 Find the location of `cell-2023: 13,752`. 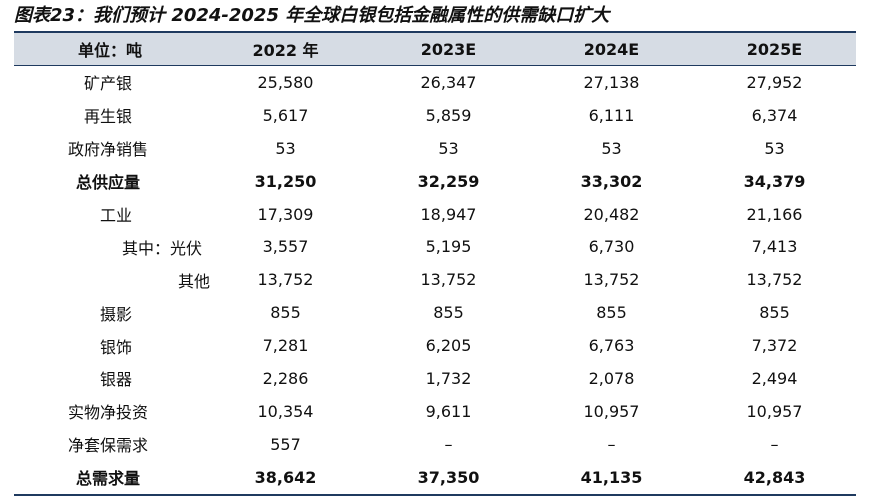

cell-2023: 13,752 is located at coordinates (448, 280).